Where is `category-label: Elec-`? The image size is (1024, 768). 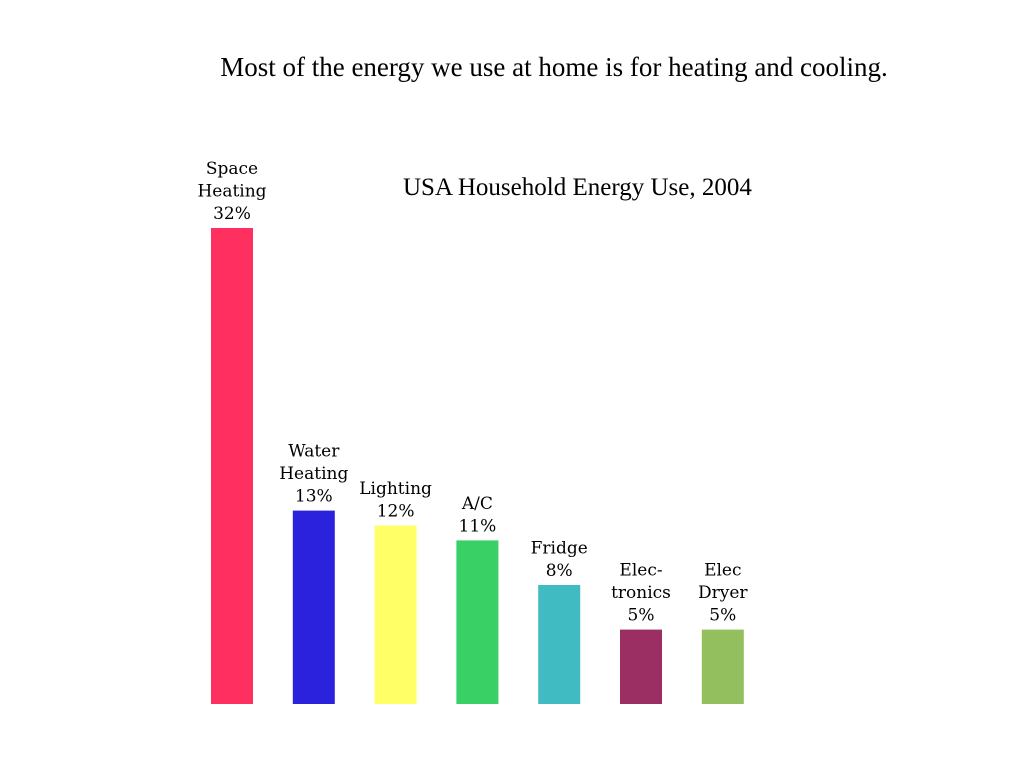 category-label: Elec- is located at coordinates (640, 571).